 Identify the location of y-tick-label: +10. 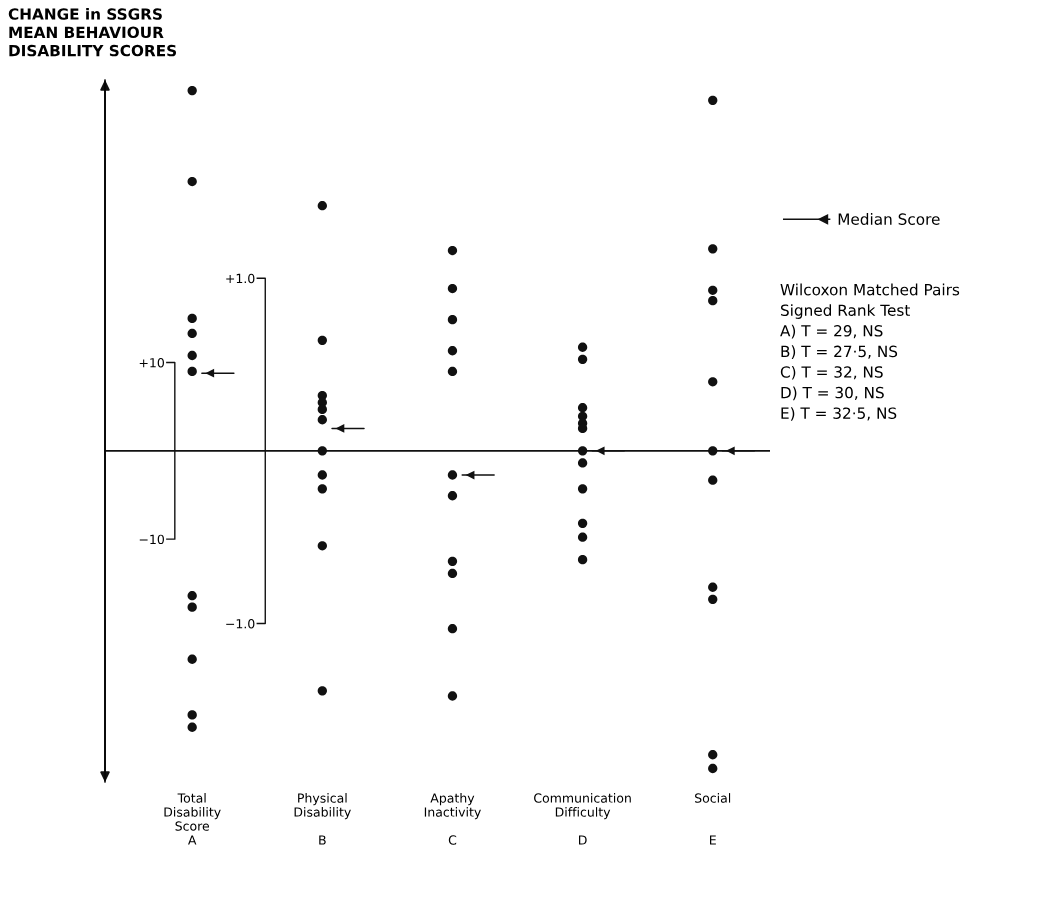
(151, 363).